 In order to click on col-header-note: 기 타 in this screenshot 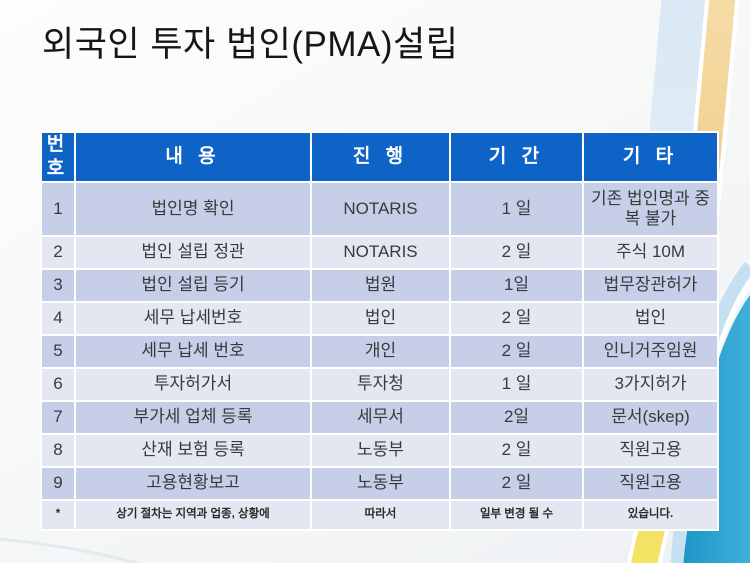, I will do `click(650, 157)`.